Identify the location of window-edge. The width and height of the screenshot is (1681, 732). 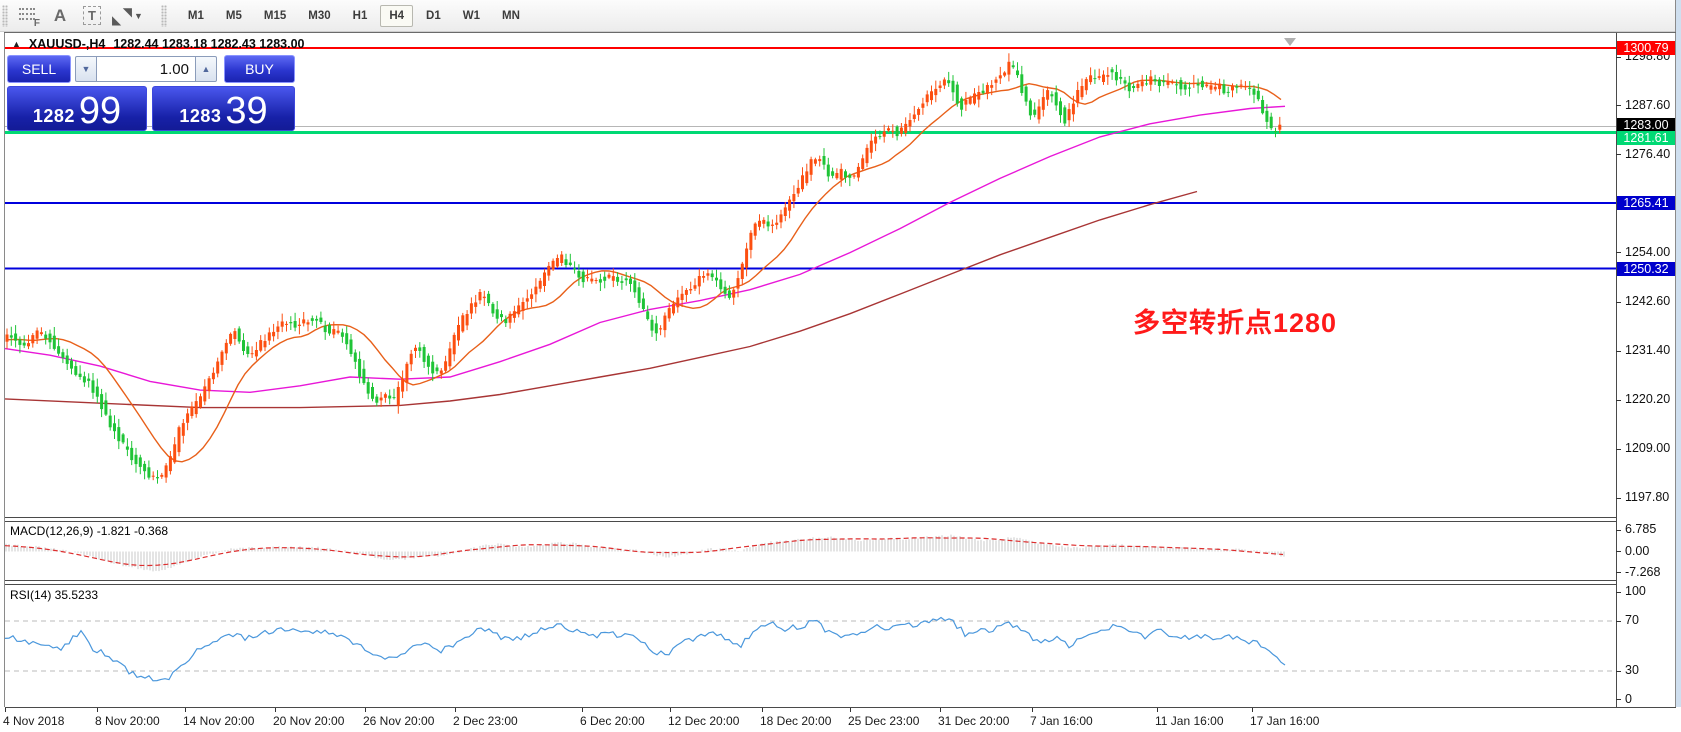
(1678, 366).